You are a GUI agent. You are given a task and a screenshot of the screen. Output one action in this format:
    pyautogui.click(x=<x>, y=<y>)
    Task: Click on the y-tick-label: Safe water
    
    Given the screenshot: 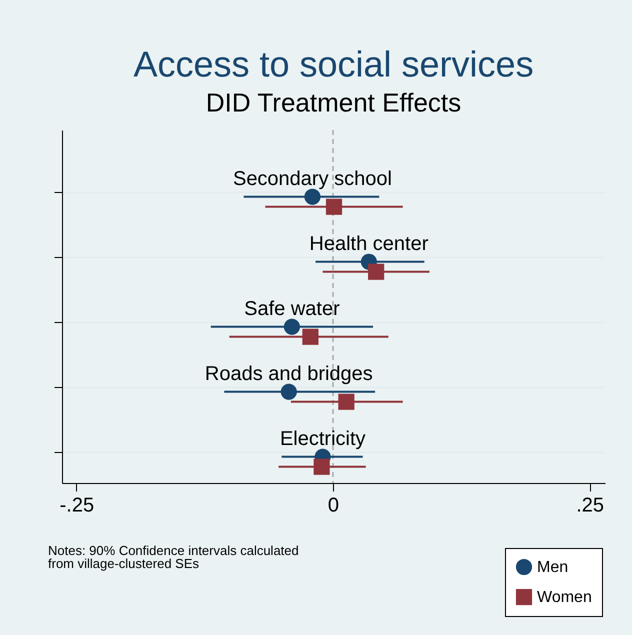 What is the action you would take?
    pyautogui.click(x=292, y=309)
    